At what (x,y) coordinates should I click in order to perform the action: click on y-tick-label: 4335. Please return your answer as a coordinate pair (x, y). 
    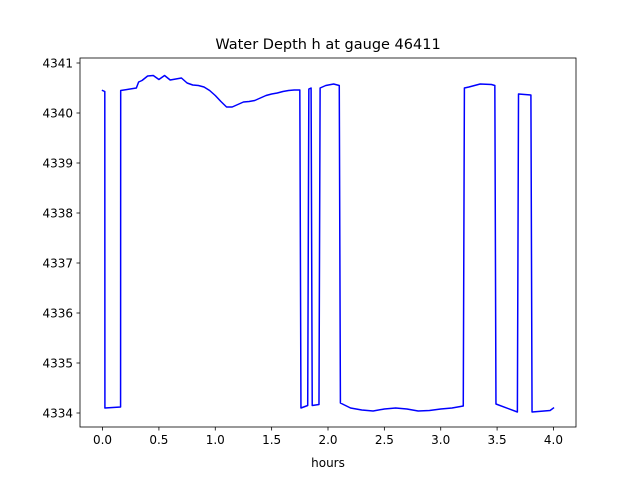
    Looking at the image, I should click on (57, 363).